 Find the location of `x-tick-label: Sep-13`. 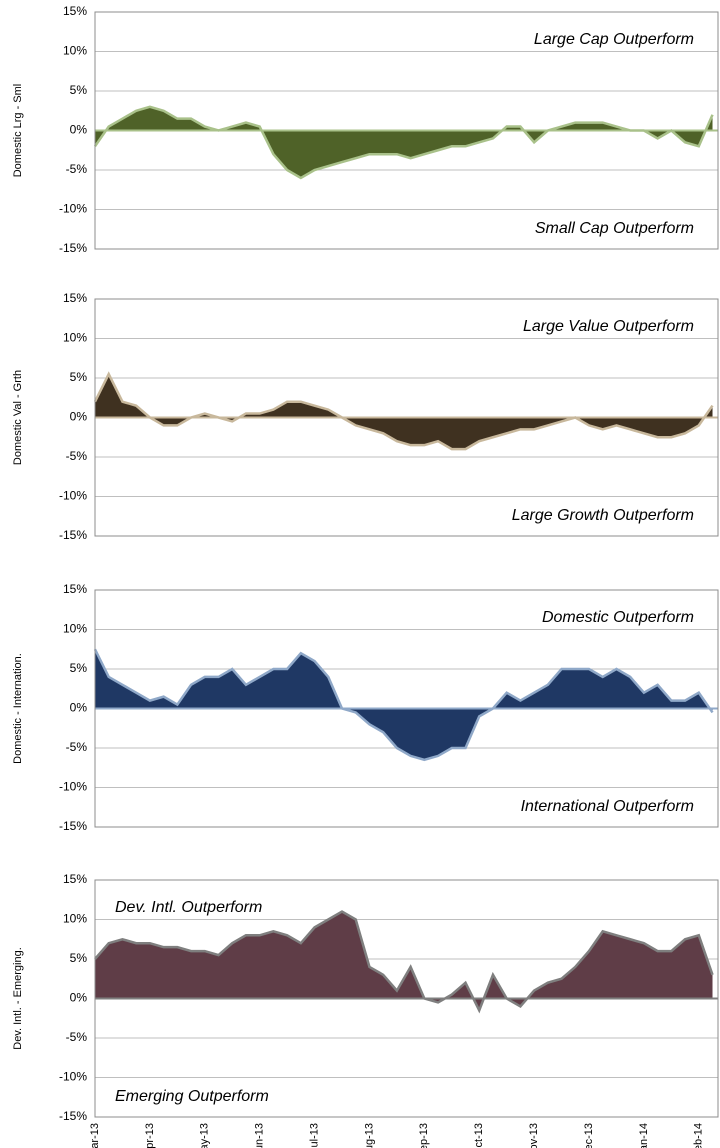

x-tick-label: Sep-13 is located at coordinates (424, 1135).